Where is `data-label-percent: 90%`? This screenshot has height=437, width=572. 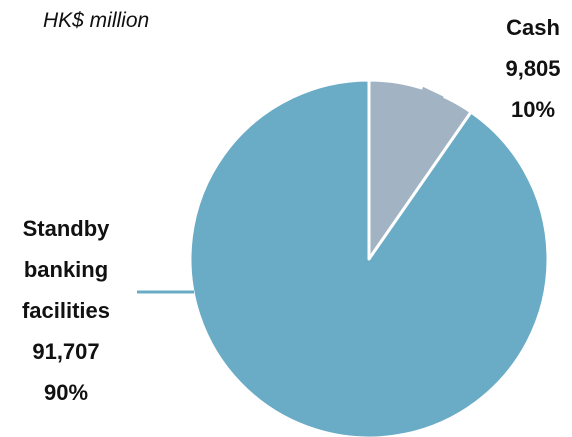
data-label-percent: 90% is located at coordinates (66, 392).